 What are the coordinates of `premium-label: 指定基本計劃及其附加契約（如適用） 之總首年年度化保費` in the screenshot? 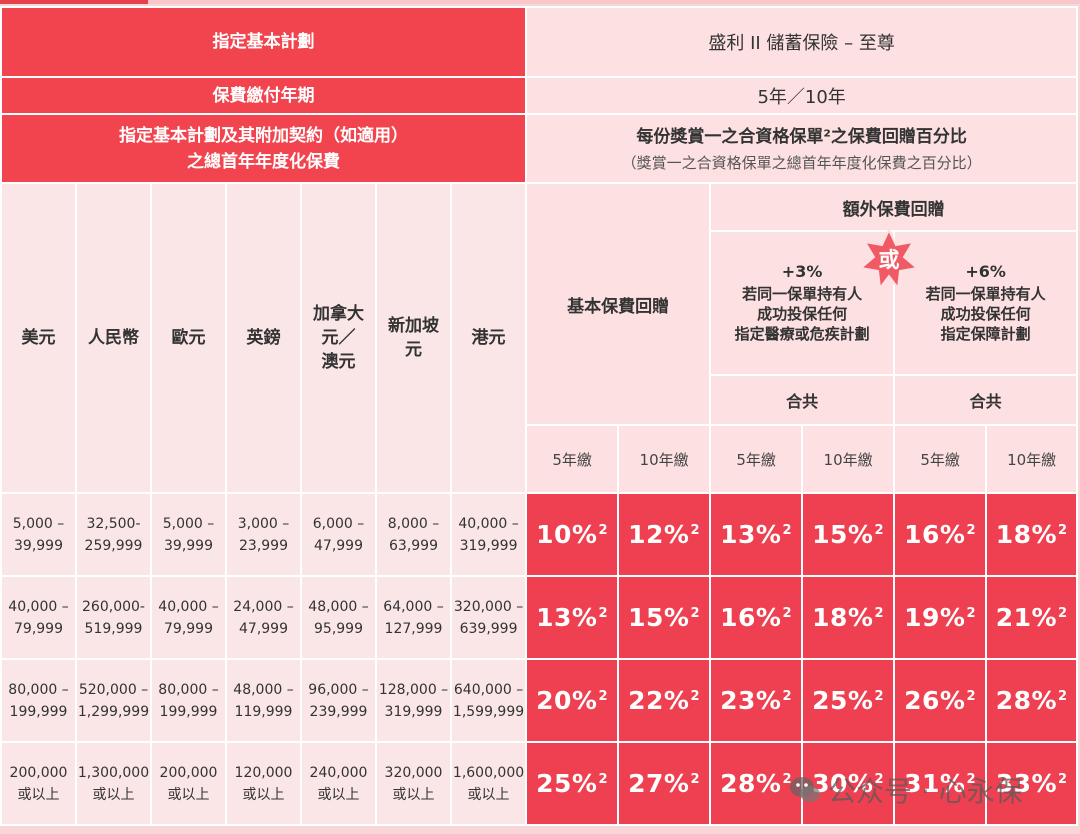 It's located at (264, 148).